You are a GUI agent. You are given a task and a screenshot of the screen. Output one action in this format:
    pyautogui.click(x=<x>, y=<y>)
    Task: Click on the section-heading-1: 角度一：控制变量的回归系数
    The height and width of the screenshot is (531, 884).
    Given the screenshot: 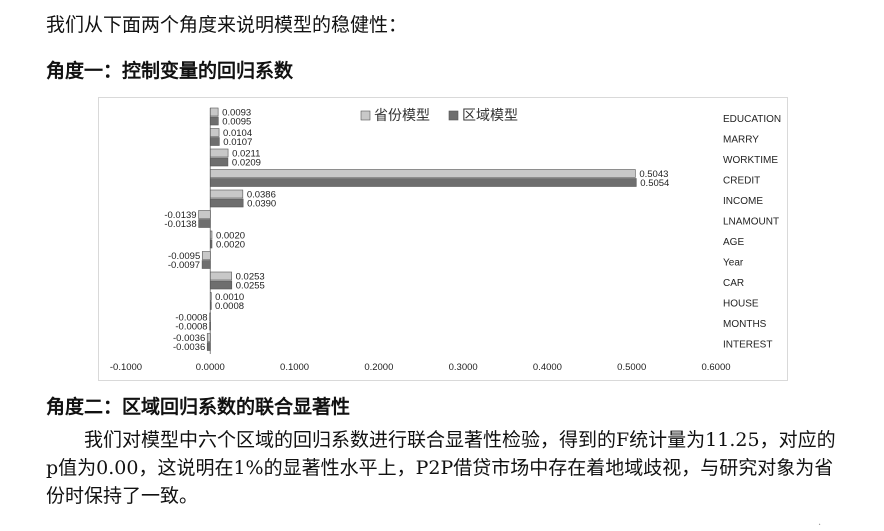 What is the action you would take?
    pyautogui.click(x=170, y=71)
    